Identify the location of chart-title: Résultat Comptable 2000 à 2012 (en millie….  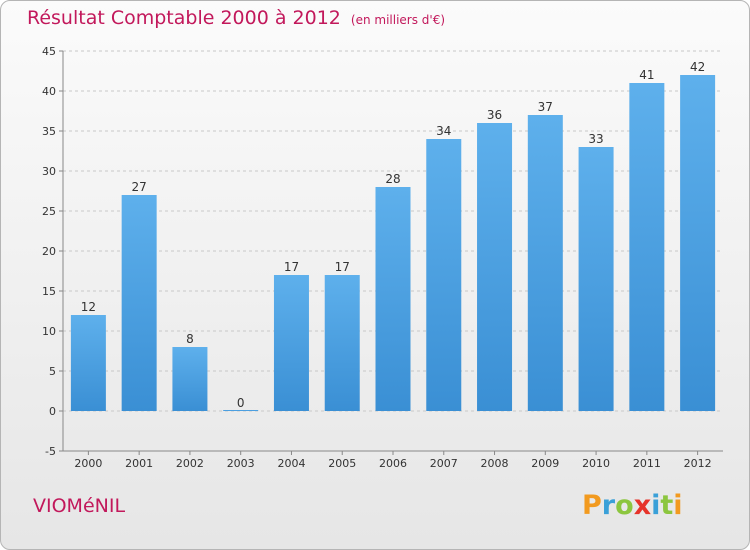
(236, 18).